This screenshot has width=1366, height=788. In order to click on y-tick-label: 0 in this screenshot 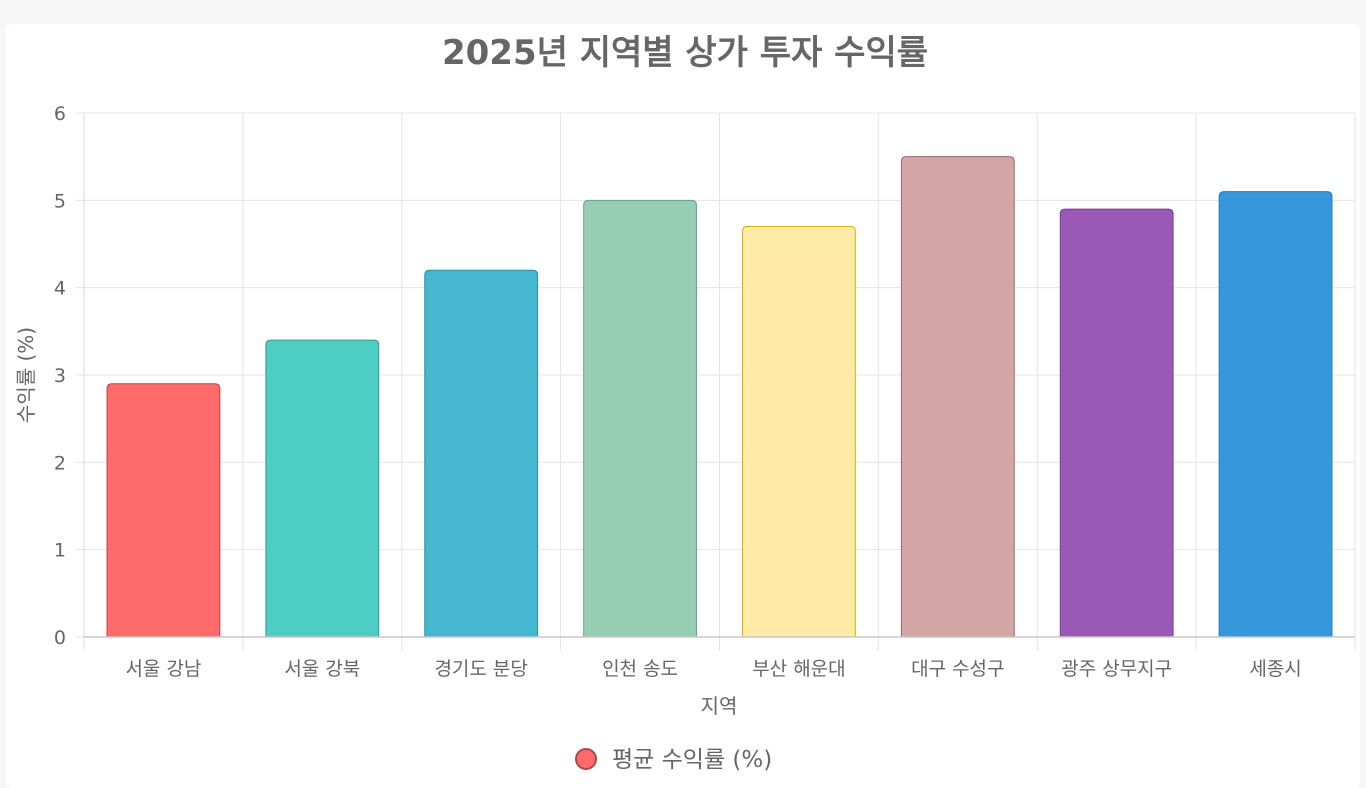, I will do `click(60, 638)`.